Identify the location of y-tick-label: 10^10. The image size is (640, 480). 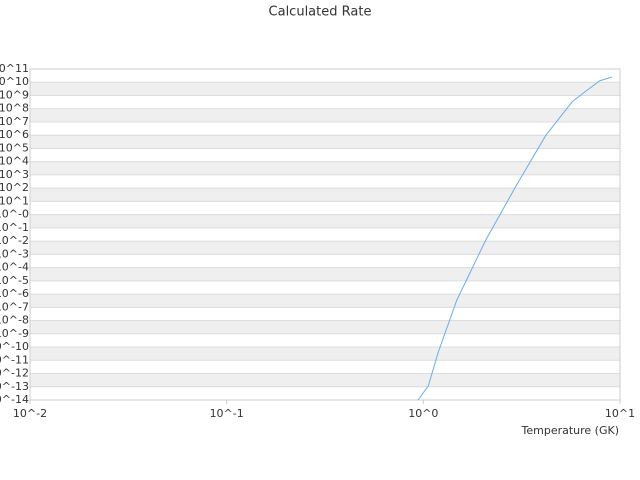
(14, 81).